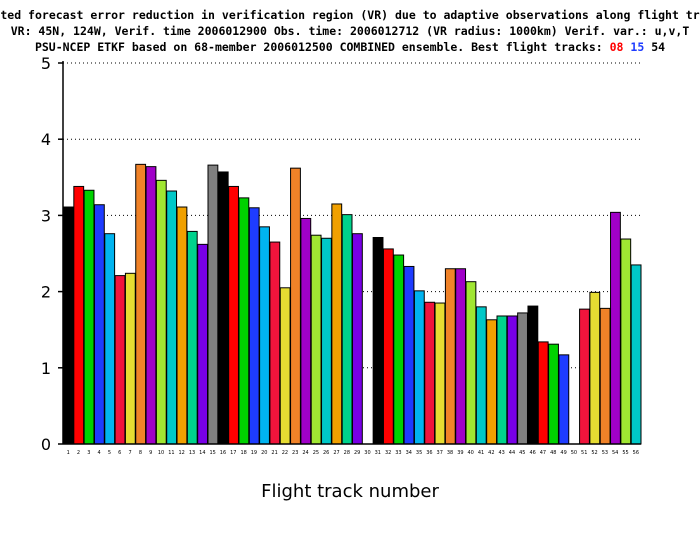 The height and width of the screenshot is (540, 700). What do you see at coordinates (88, 453) in the screenshot?
I see `x-tick-label: 3` at bounding box center [88, 453].